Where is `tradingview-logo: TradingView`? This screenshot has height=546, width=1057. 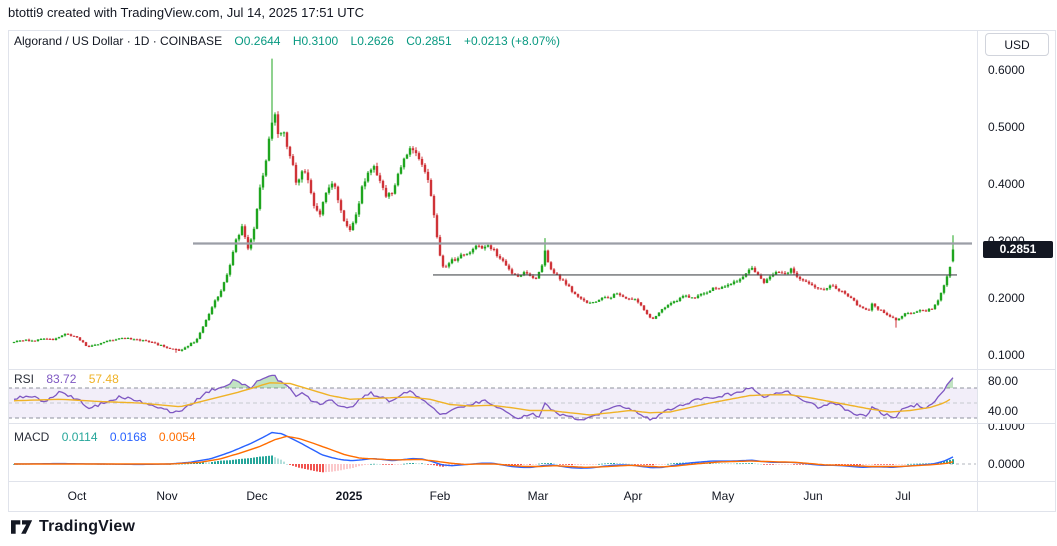 tradingview-logo: TradingView is located at coordinates (73, 527).